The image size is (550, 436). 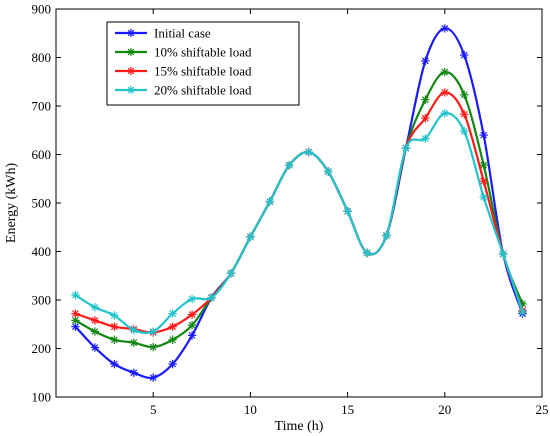 I want to click on legend-box, so click(x=203, y=63).